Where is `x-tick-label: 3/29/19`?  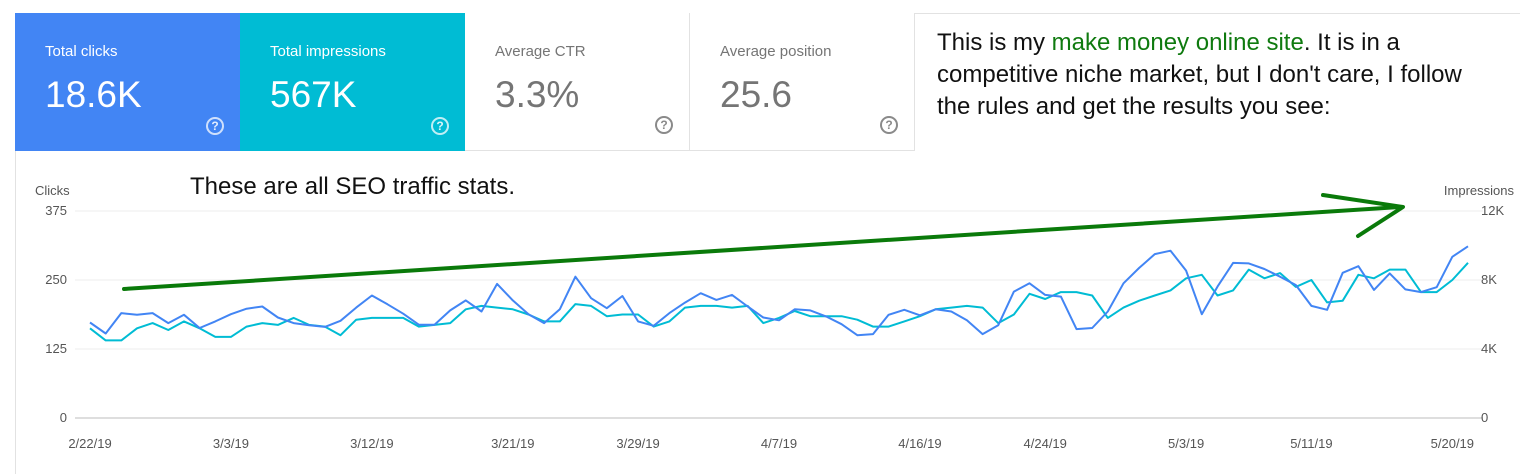 x-tick-label: 3/29/19 is located at coordinates (637, 443).